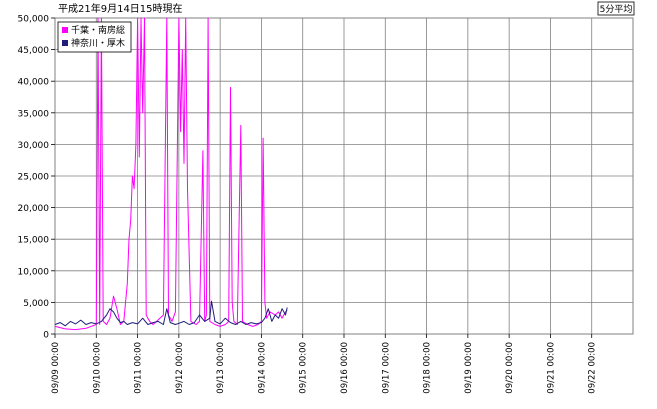 This screenshot has width=657, height=409. What do you see at coordinates (34, 20) in the screenshot?
I see `y-tick-label: 50,000` at bounding box center [34, 20].